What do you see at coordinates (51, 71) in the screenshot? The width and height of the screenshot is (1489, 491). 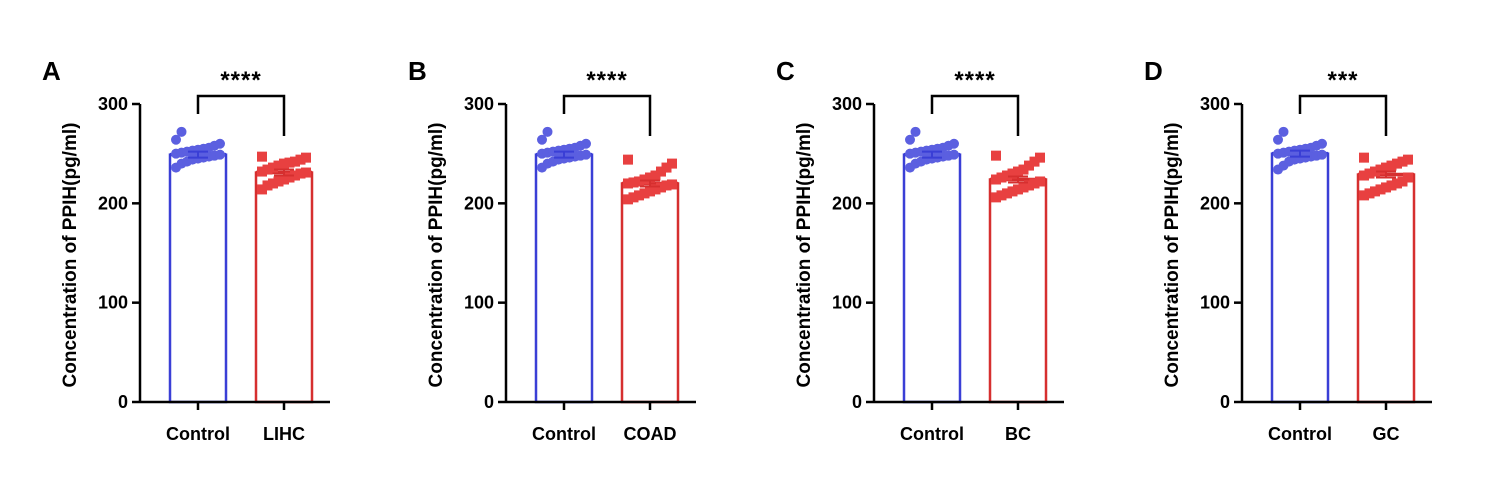 I see `panel-letter: A` at bounding box center [51, 71].